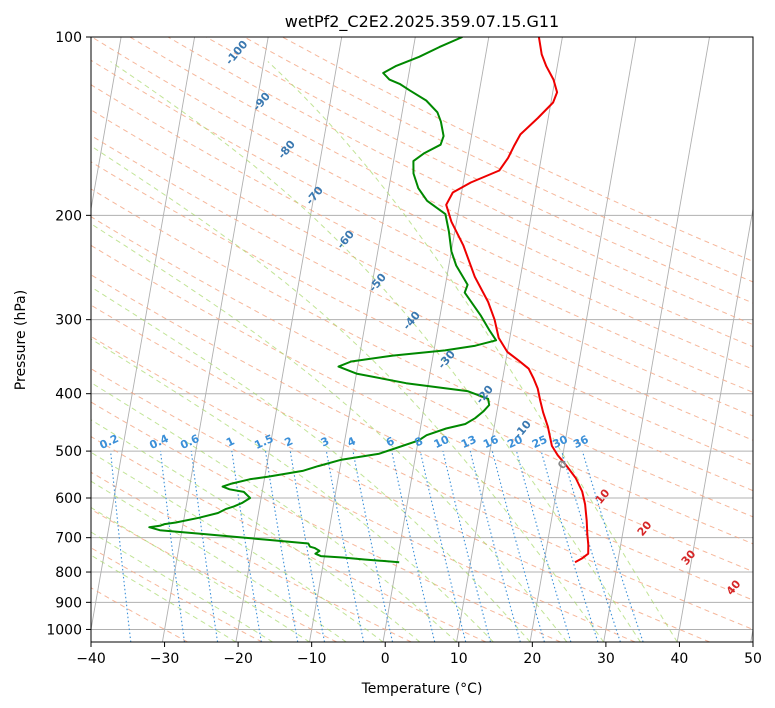 Image resolution: width=775 pixels, height=708 pixels. Describe the element at coordinates (422, 689) in the screenshot. I see `x-axis-label: Temperature (°C)` at that location.